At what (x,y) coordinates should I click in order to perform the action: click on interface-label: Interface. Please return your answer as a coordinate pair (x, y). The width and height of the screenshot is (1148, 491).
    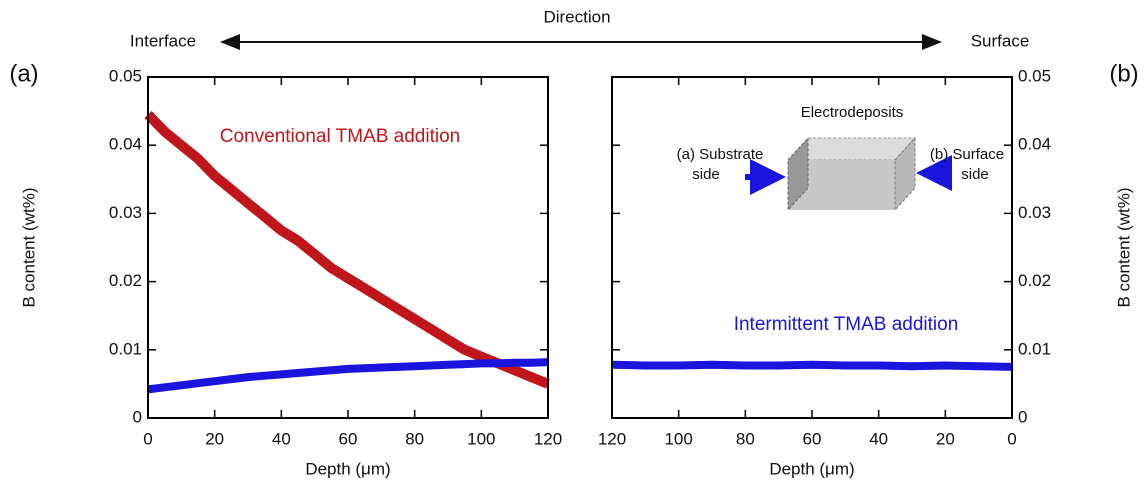
    Looking at the image, I should click on (163, 40).